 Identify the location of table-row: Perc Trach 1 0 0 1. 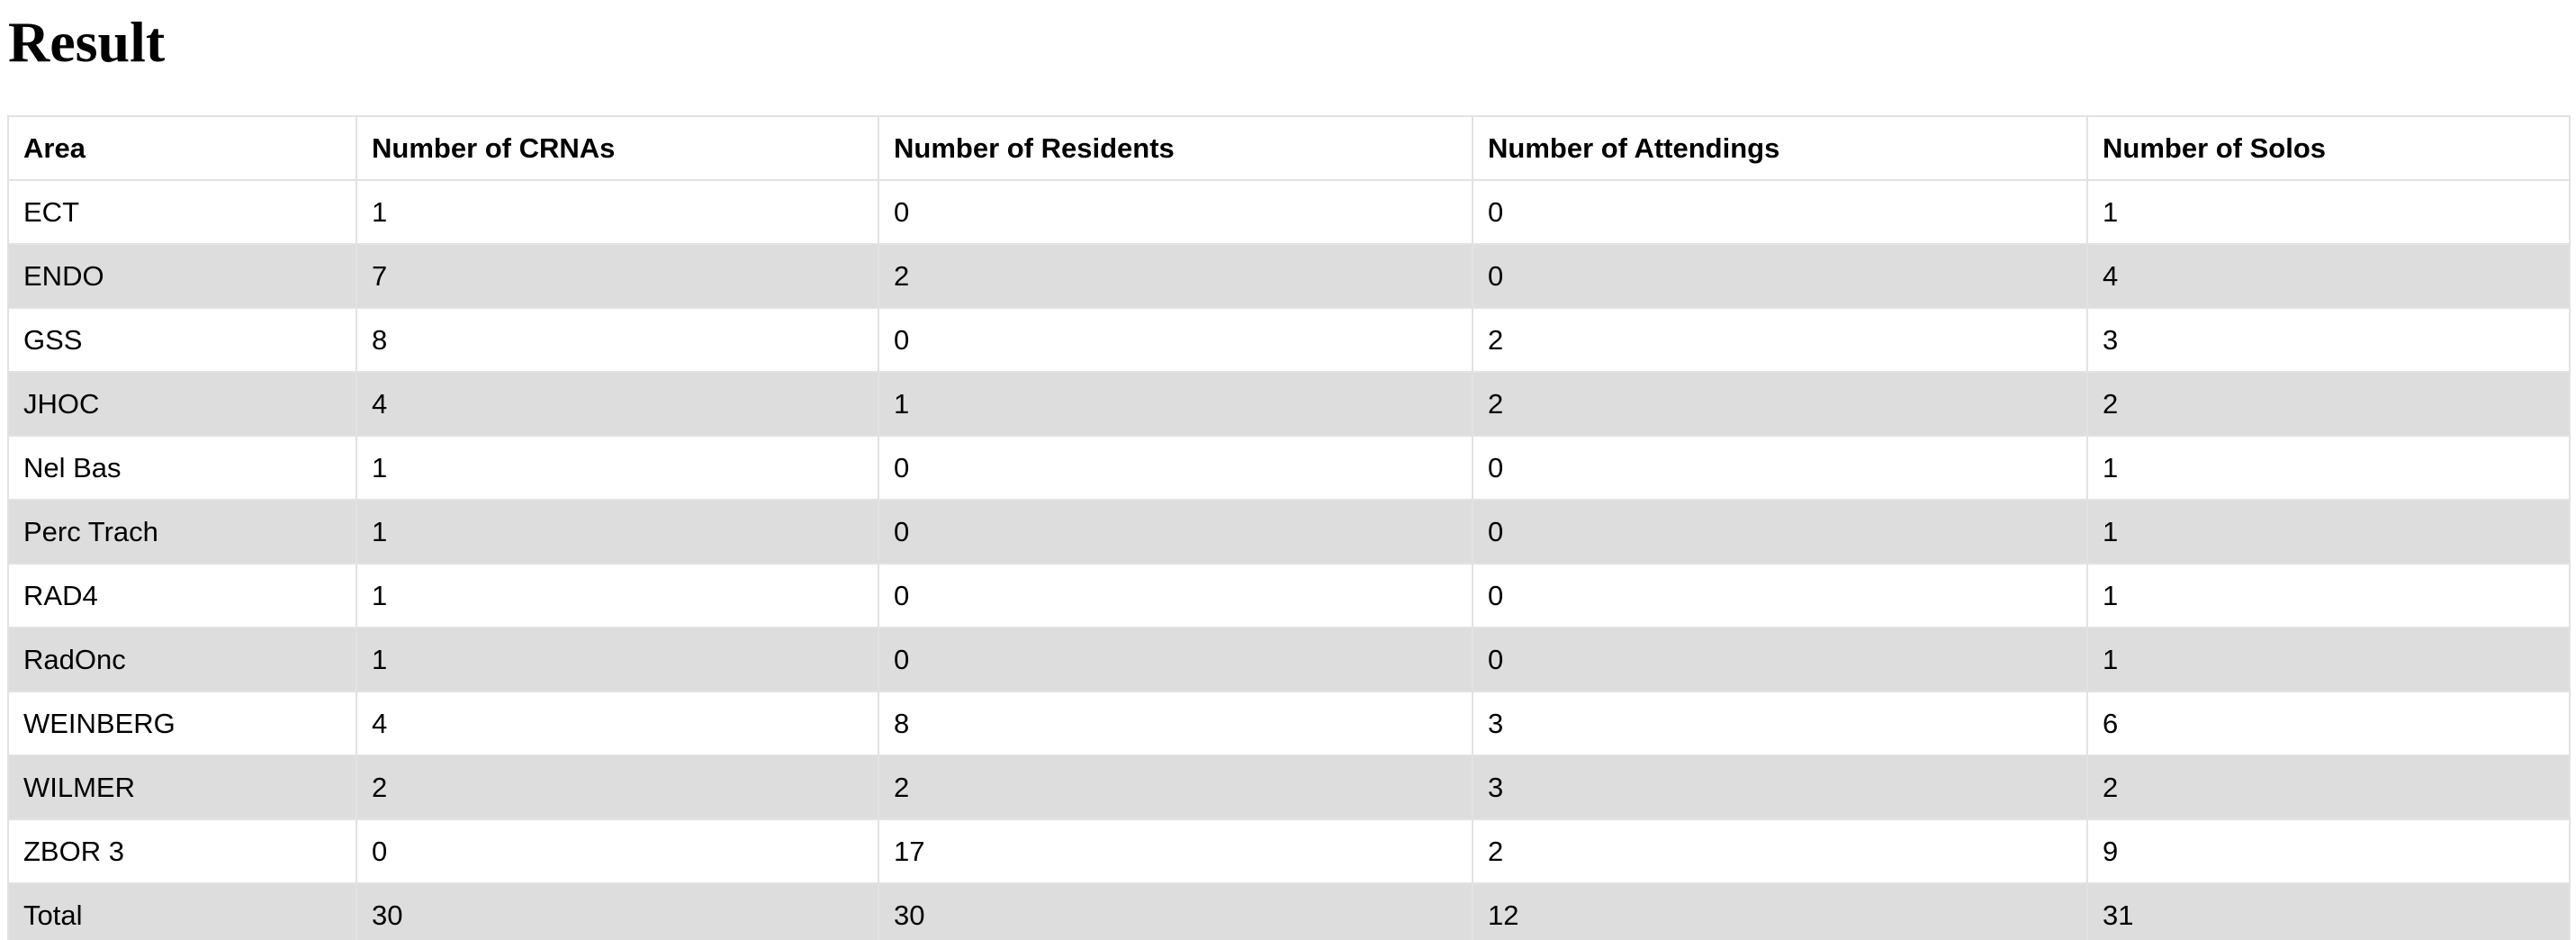
(1289, 532).